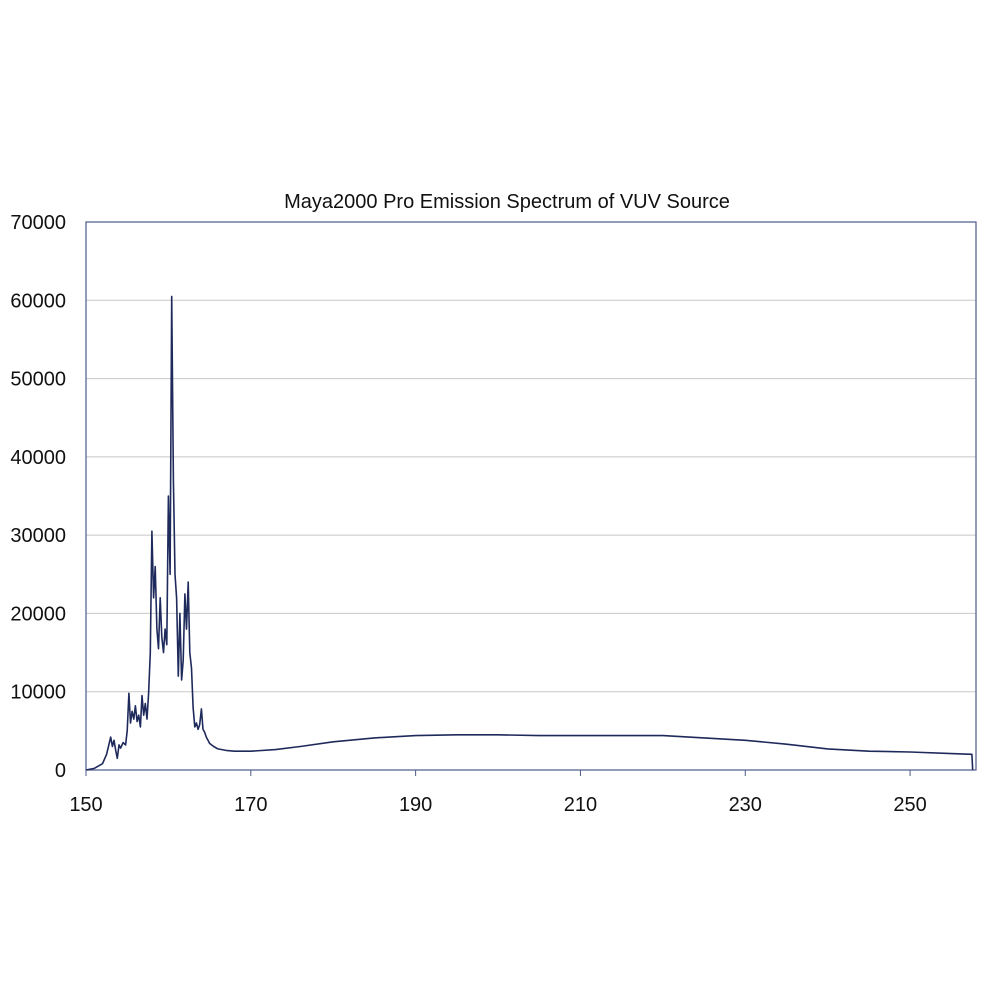 The width and height of the screenshot is (1000, 1005). Describe the element at coordinates (38, 614) in the screenshot. I see `y-tick-label: 20000` at that location.